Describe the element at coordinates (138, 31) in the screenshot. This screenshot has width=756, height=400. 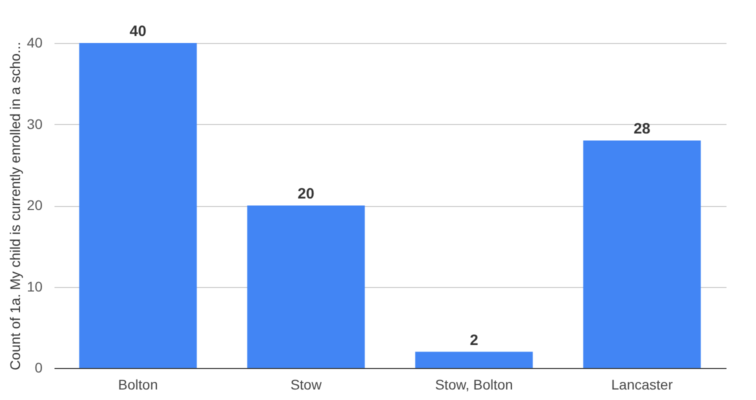
I see `data-label: 40` at that location.